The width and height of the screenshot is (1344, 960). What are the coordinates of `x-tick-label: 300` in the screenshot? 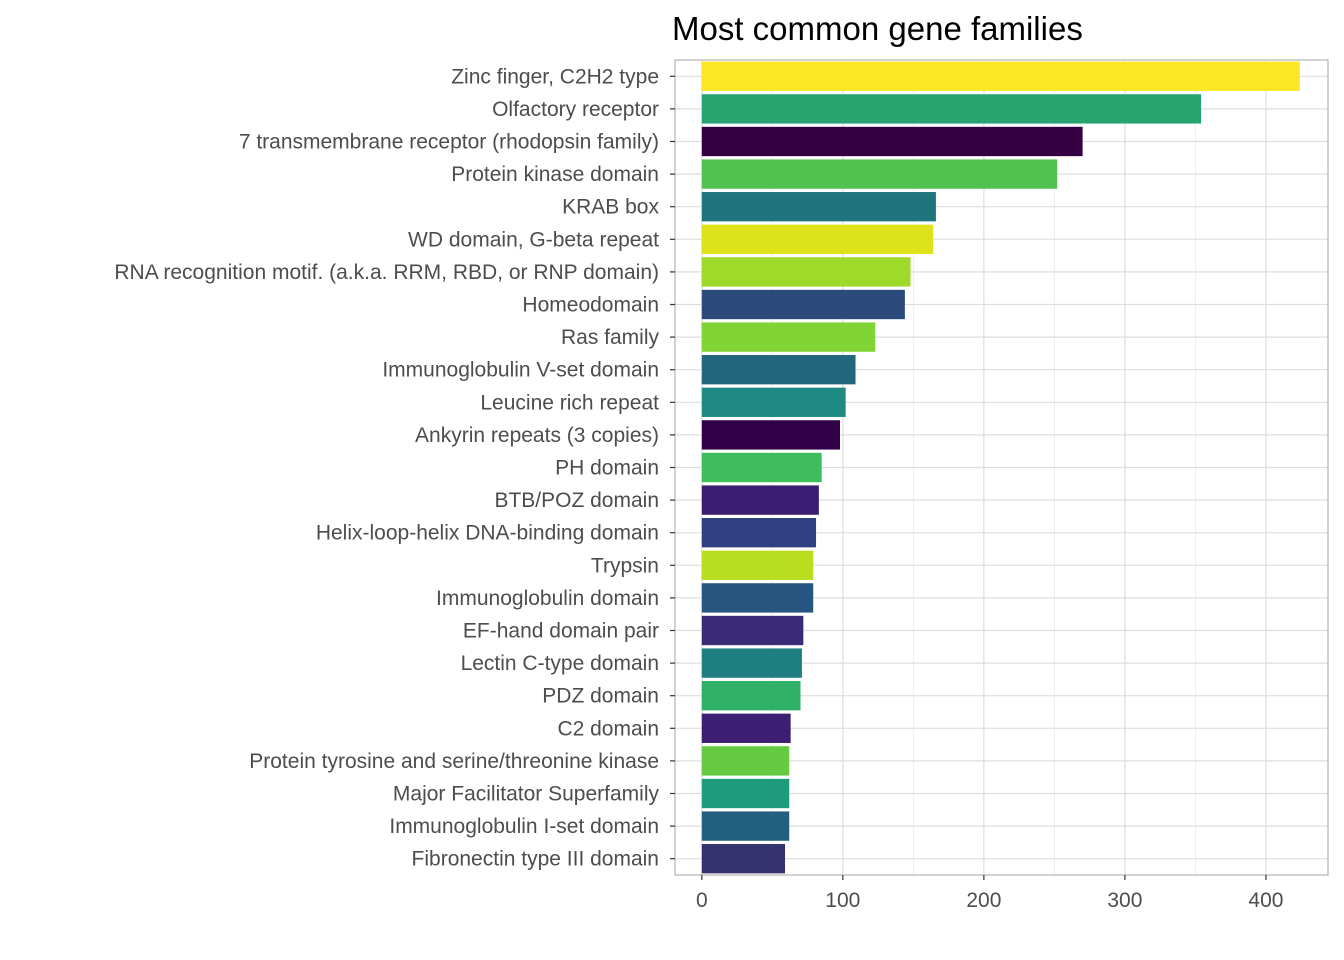 It's located at (1124, 900).